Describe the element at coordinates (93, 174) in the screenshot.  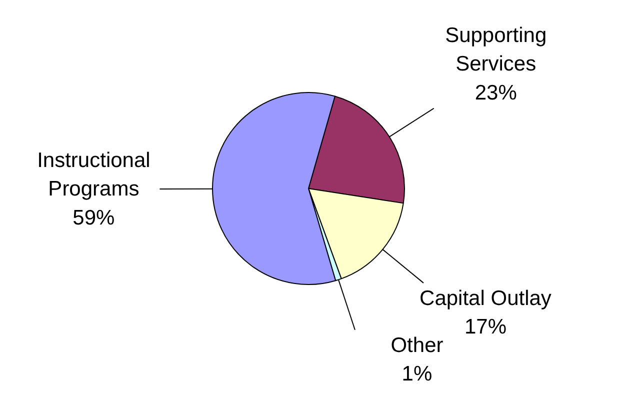
I see `slice-label: Instructional Programs` at that location.